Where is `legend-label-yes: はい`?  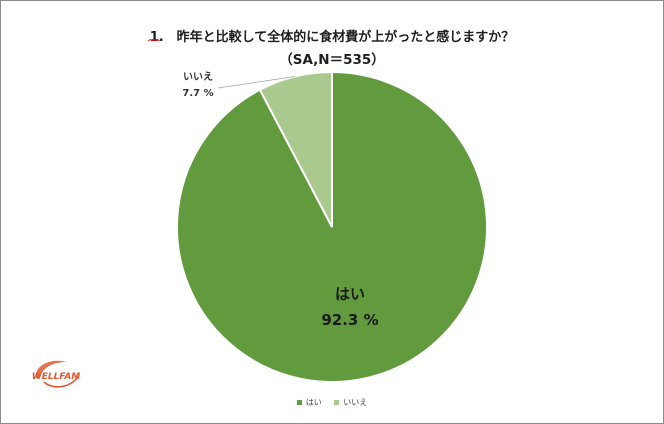
legend-label-yes: はい is located at coordinates (313, 402).